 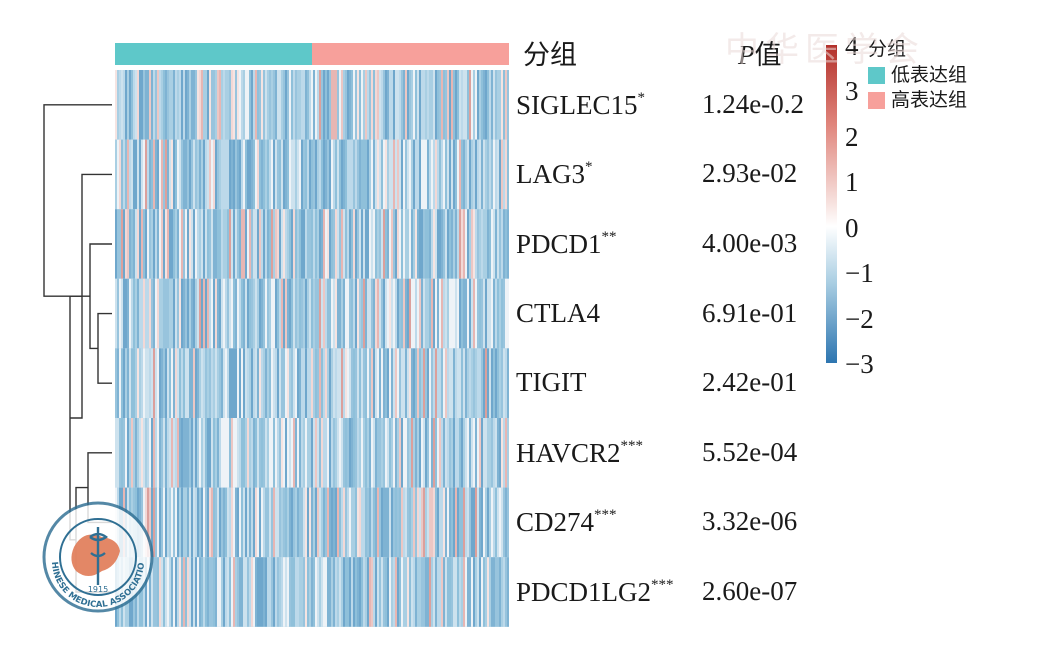 I want to click on colorbar-tick-label: 0, so click(x=852, y=227).